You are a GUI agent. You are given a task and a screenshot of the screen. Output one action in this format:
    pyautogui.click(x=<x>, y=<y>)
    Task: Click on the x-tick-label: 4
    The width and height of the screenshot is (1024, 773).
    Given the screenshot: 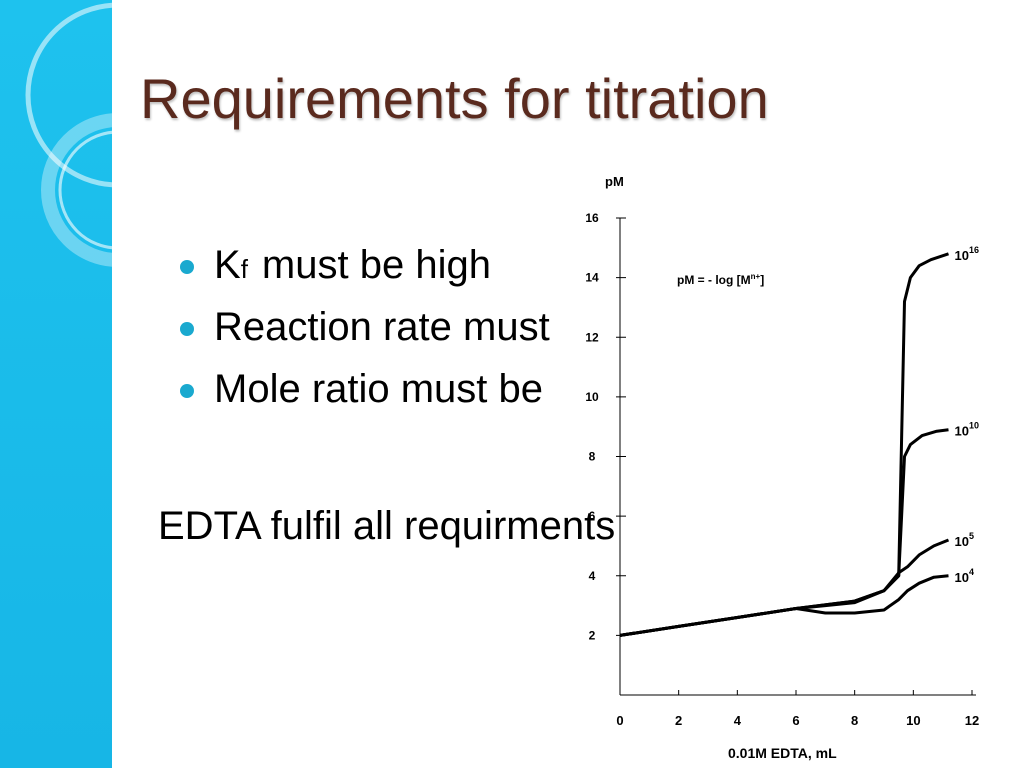 What is the action you would take?
    pyautogui.click(x=738, y=720)
    